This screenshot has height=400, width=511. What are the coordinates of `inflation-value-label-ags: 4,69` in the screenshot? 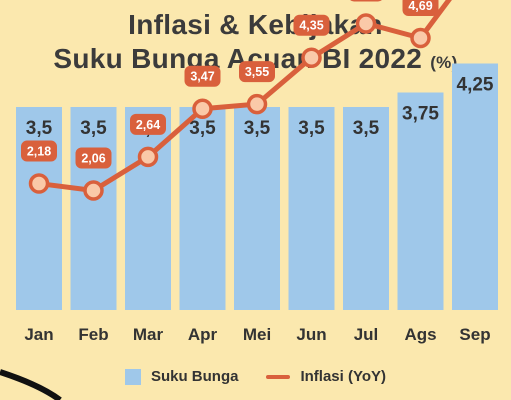 It's located at (420, 6).